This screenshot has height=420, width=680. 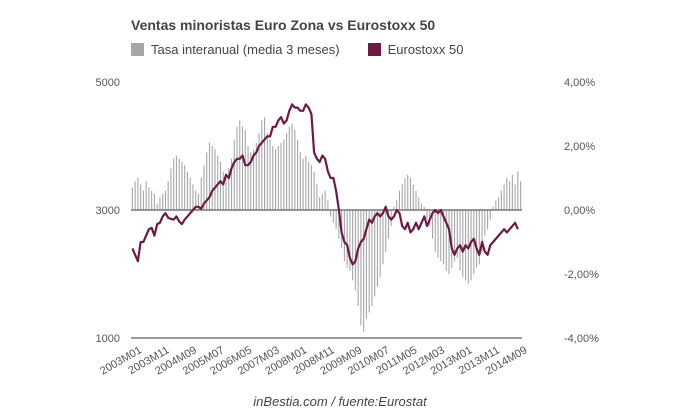 What do you see at coordinates (108, 211) in the screenshot?
I see `left-axis-tick: 3000` at bounding box center [108, 211].